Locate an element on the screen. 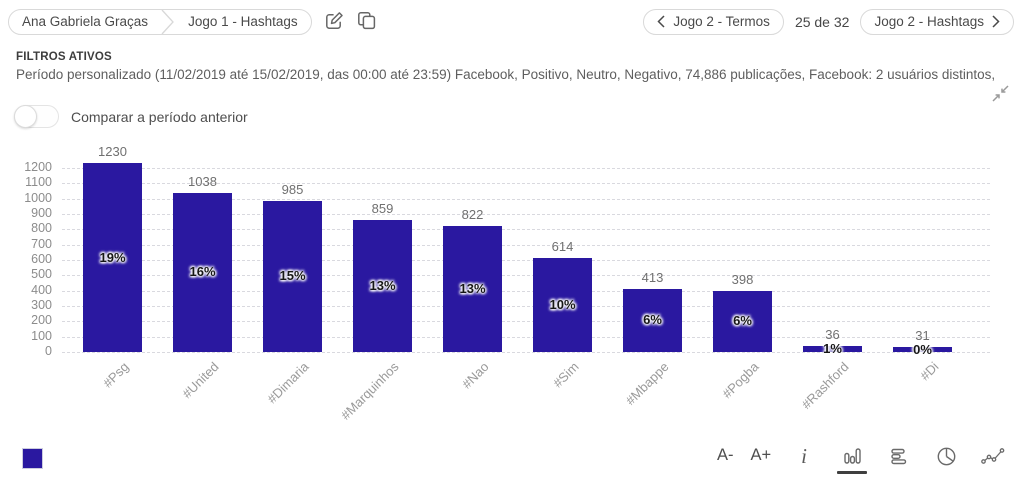 This screenshot has height=484, width=1024. bar-value-label: 985 is located at coordinates (292, 189).